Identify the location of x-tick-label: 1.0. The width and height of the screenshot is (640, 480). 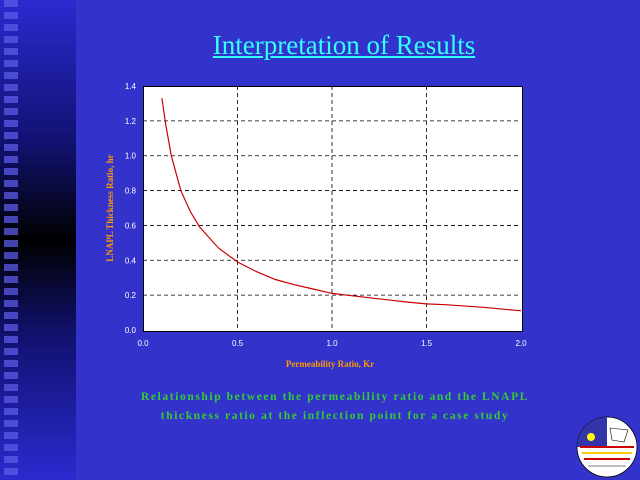
(332, 343).